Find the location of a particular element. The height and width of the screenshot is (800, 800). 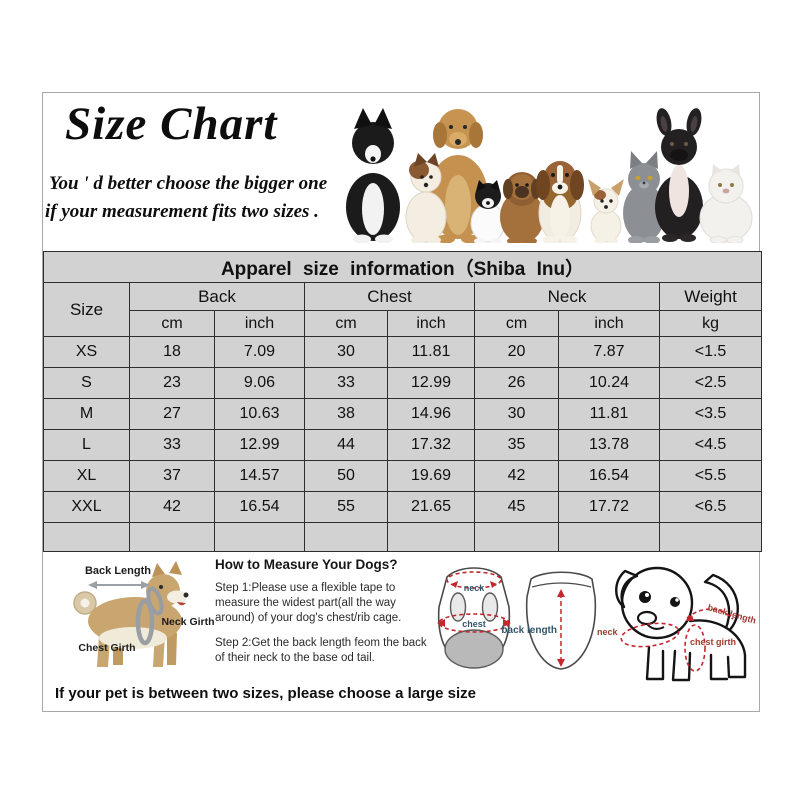

cell-value: <4.5 is located at coordinates (710, 445).